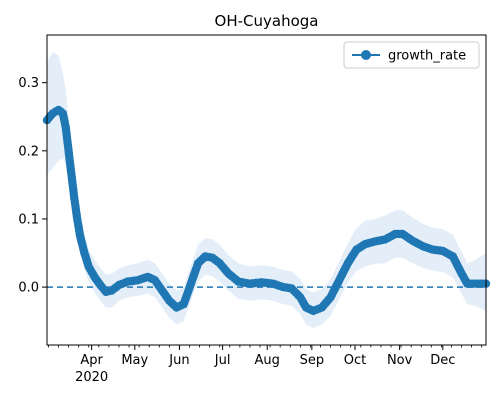  I want to click on x-axis-ticks: Apr May Jun Jul Aug Sep Oct Nov Dec, so click(265, 356).